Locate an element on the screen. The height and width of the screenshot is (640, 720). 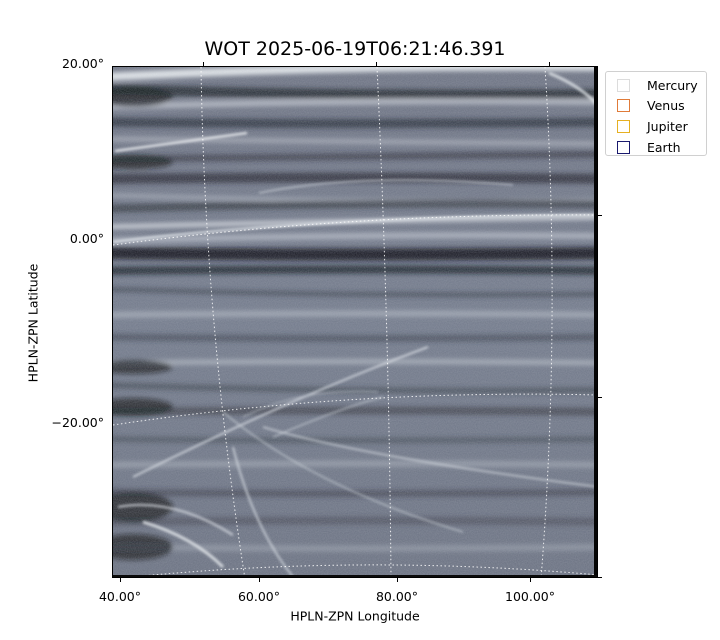
x-tick-label-100: 100.00° is located at coordinates (530, 596).